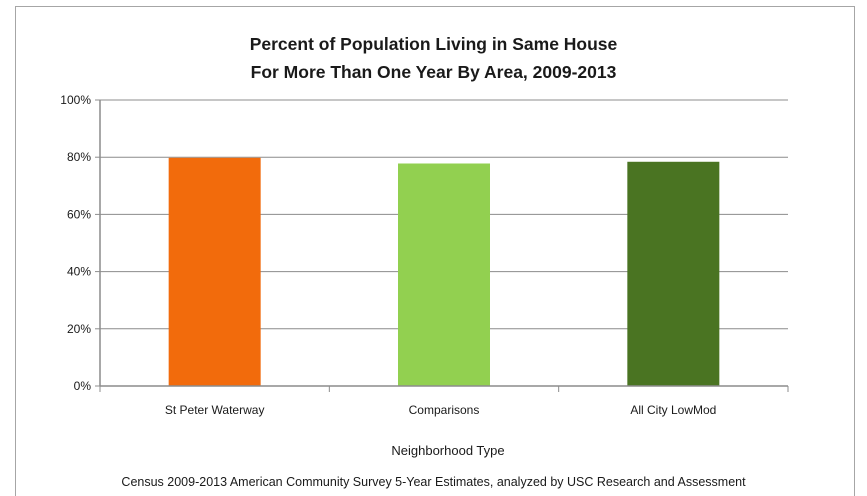 The height and width of the screenshot is (496, 867). Describe the element at coordinates (215, 410) in the screenshot. I see `x-tick-label: St Peter Waterway` at that location.